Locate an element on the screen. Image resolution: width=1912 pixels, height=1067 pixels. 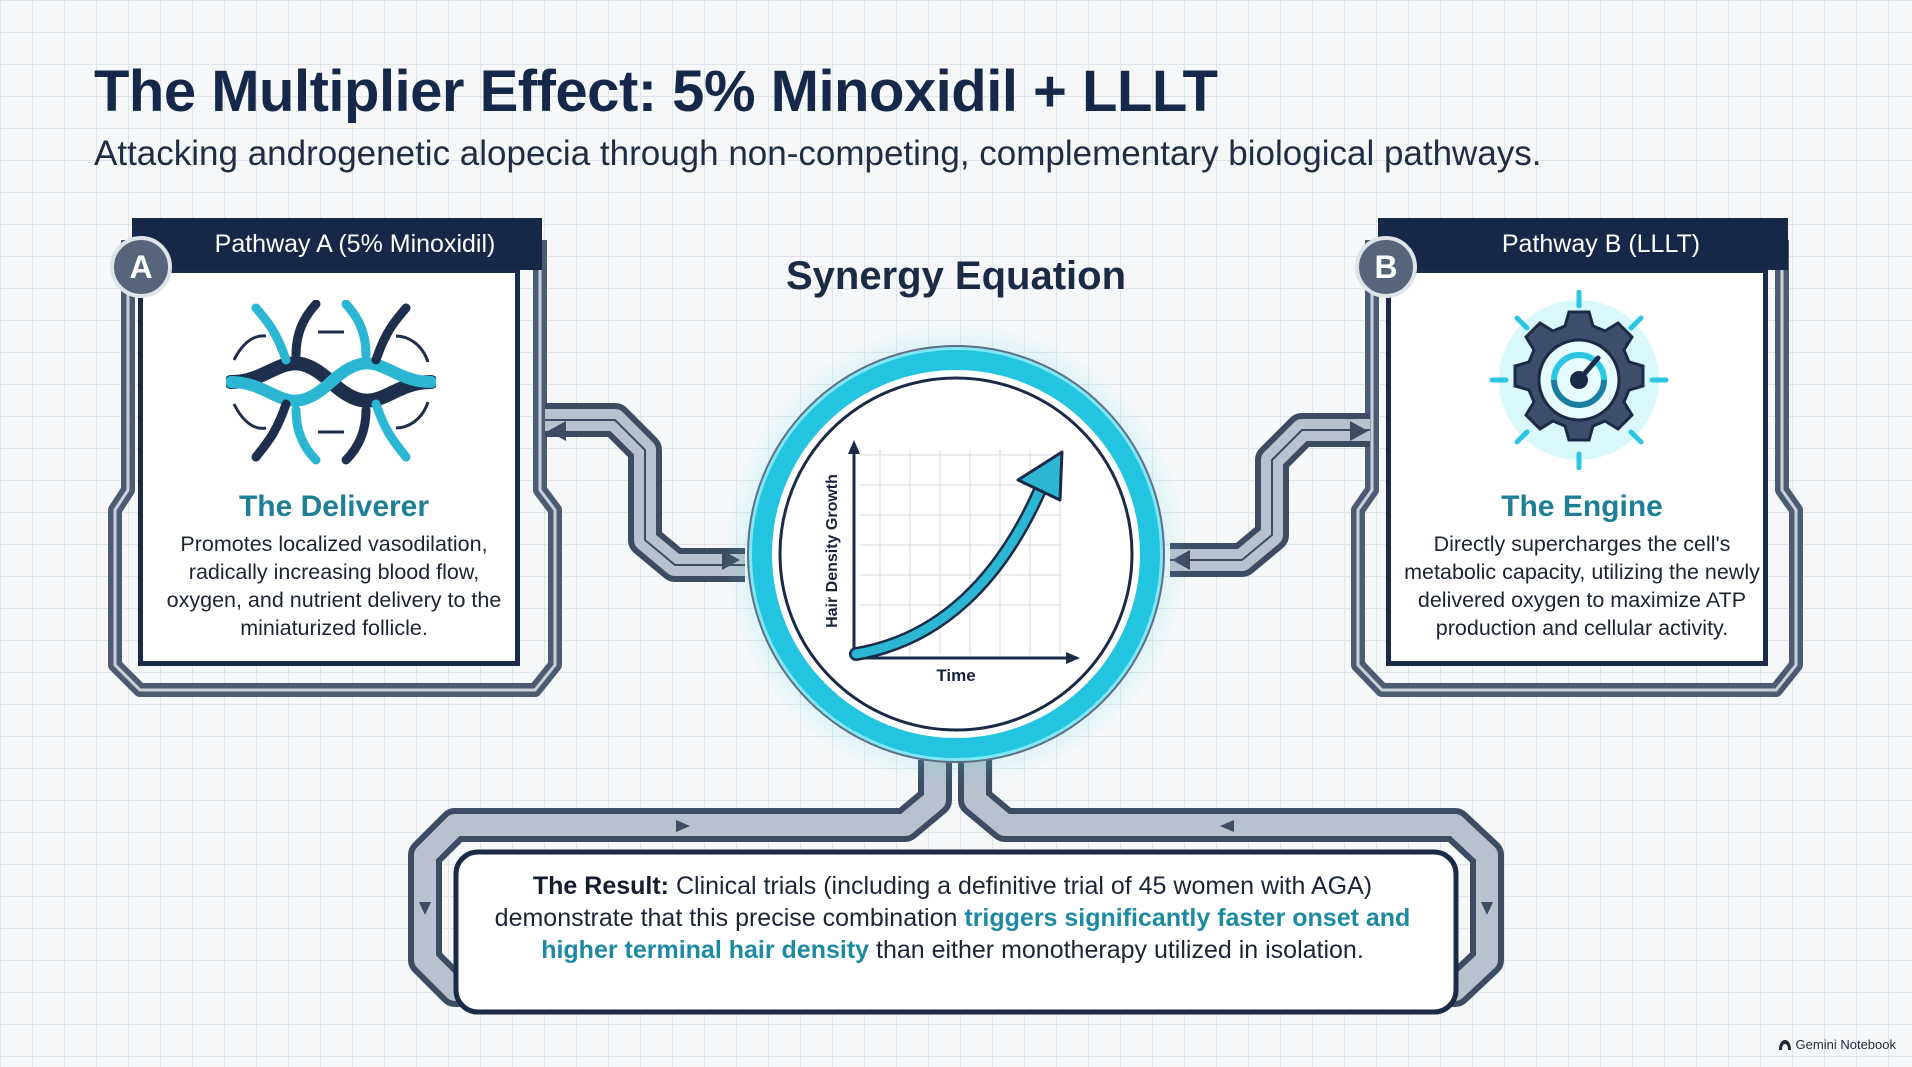
right-pipe is located at coordinates (1270, 495).